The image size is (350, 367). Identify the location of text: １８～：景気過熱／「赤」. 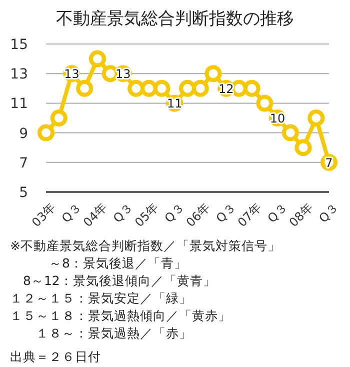
(101, 333).